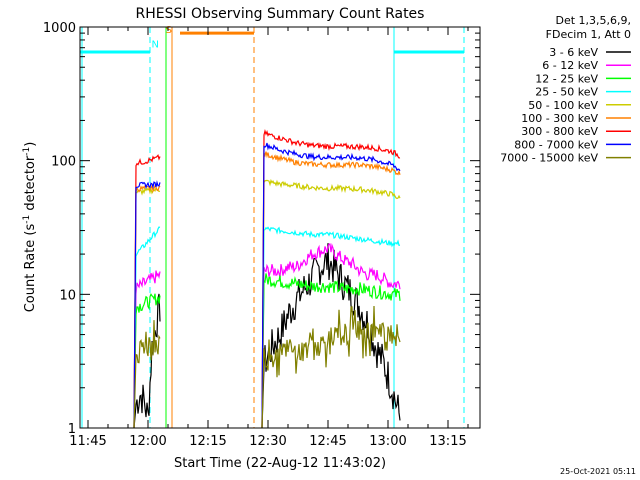  Describe the element at coordinates (169, 30) in the screenshot. I see `saa-flag-label: S` at that location.